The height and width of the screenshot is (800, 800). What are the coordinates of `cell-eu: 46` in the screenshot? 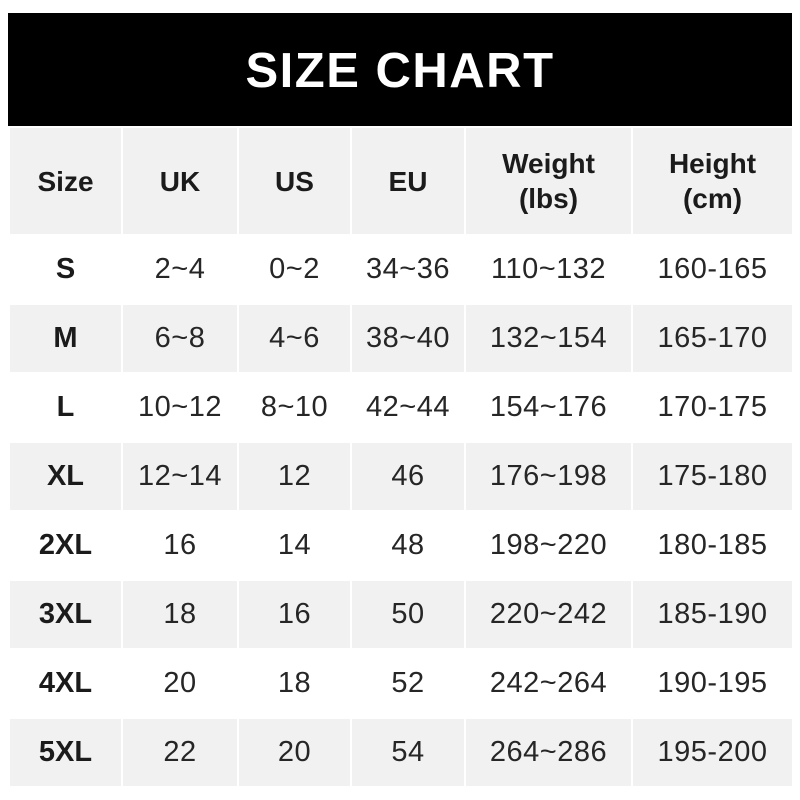 It's located at (408, 476).